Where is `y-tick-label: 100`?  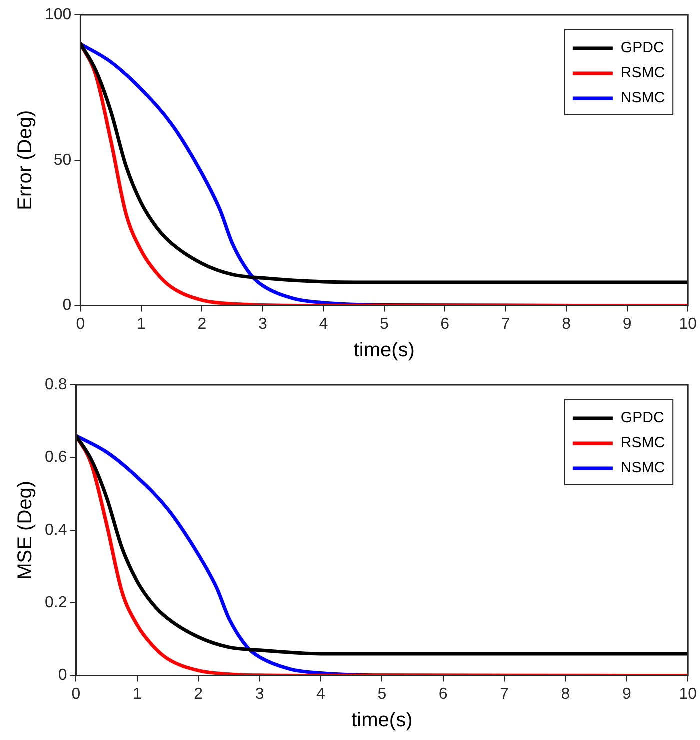
y-tick-label: 100 is located at coordinates (58, 15).